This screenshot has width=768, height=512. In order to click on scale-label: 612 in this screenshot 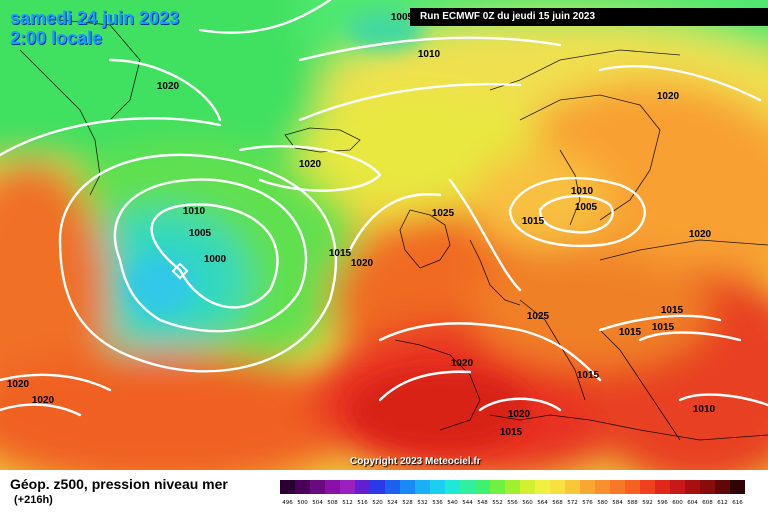, I will do `click(722, 503)`.